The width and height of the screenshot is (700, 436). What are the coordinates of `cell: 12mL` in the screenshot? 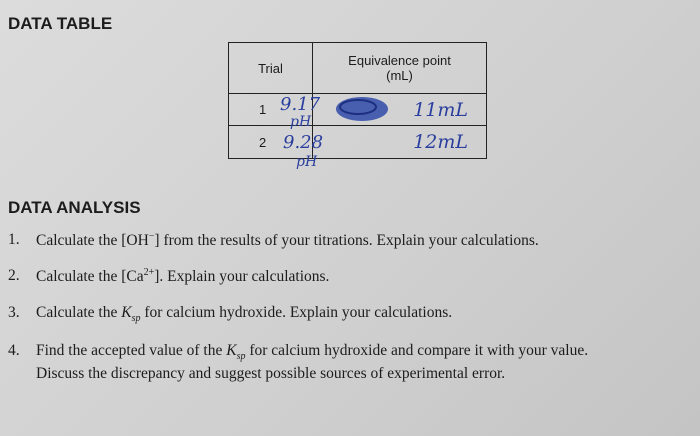 It's located at (399, 142).